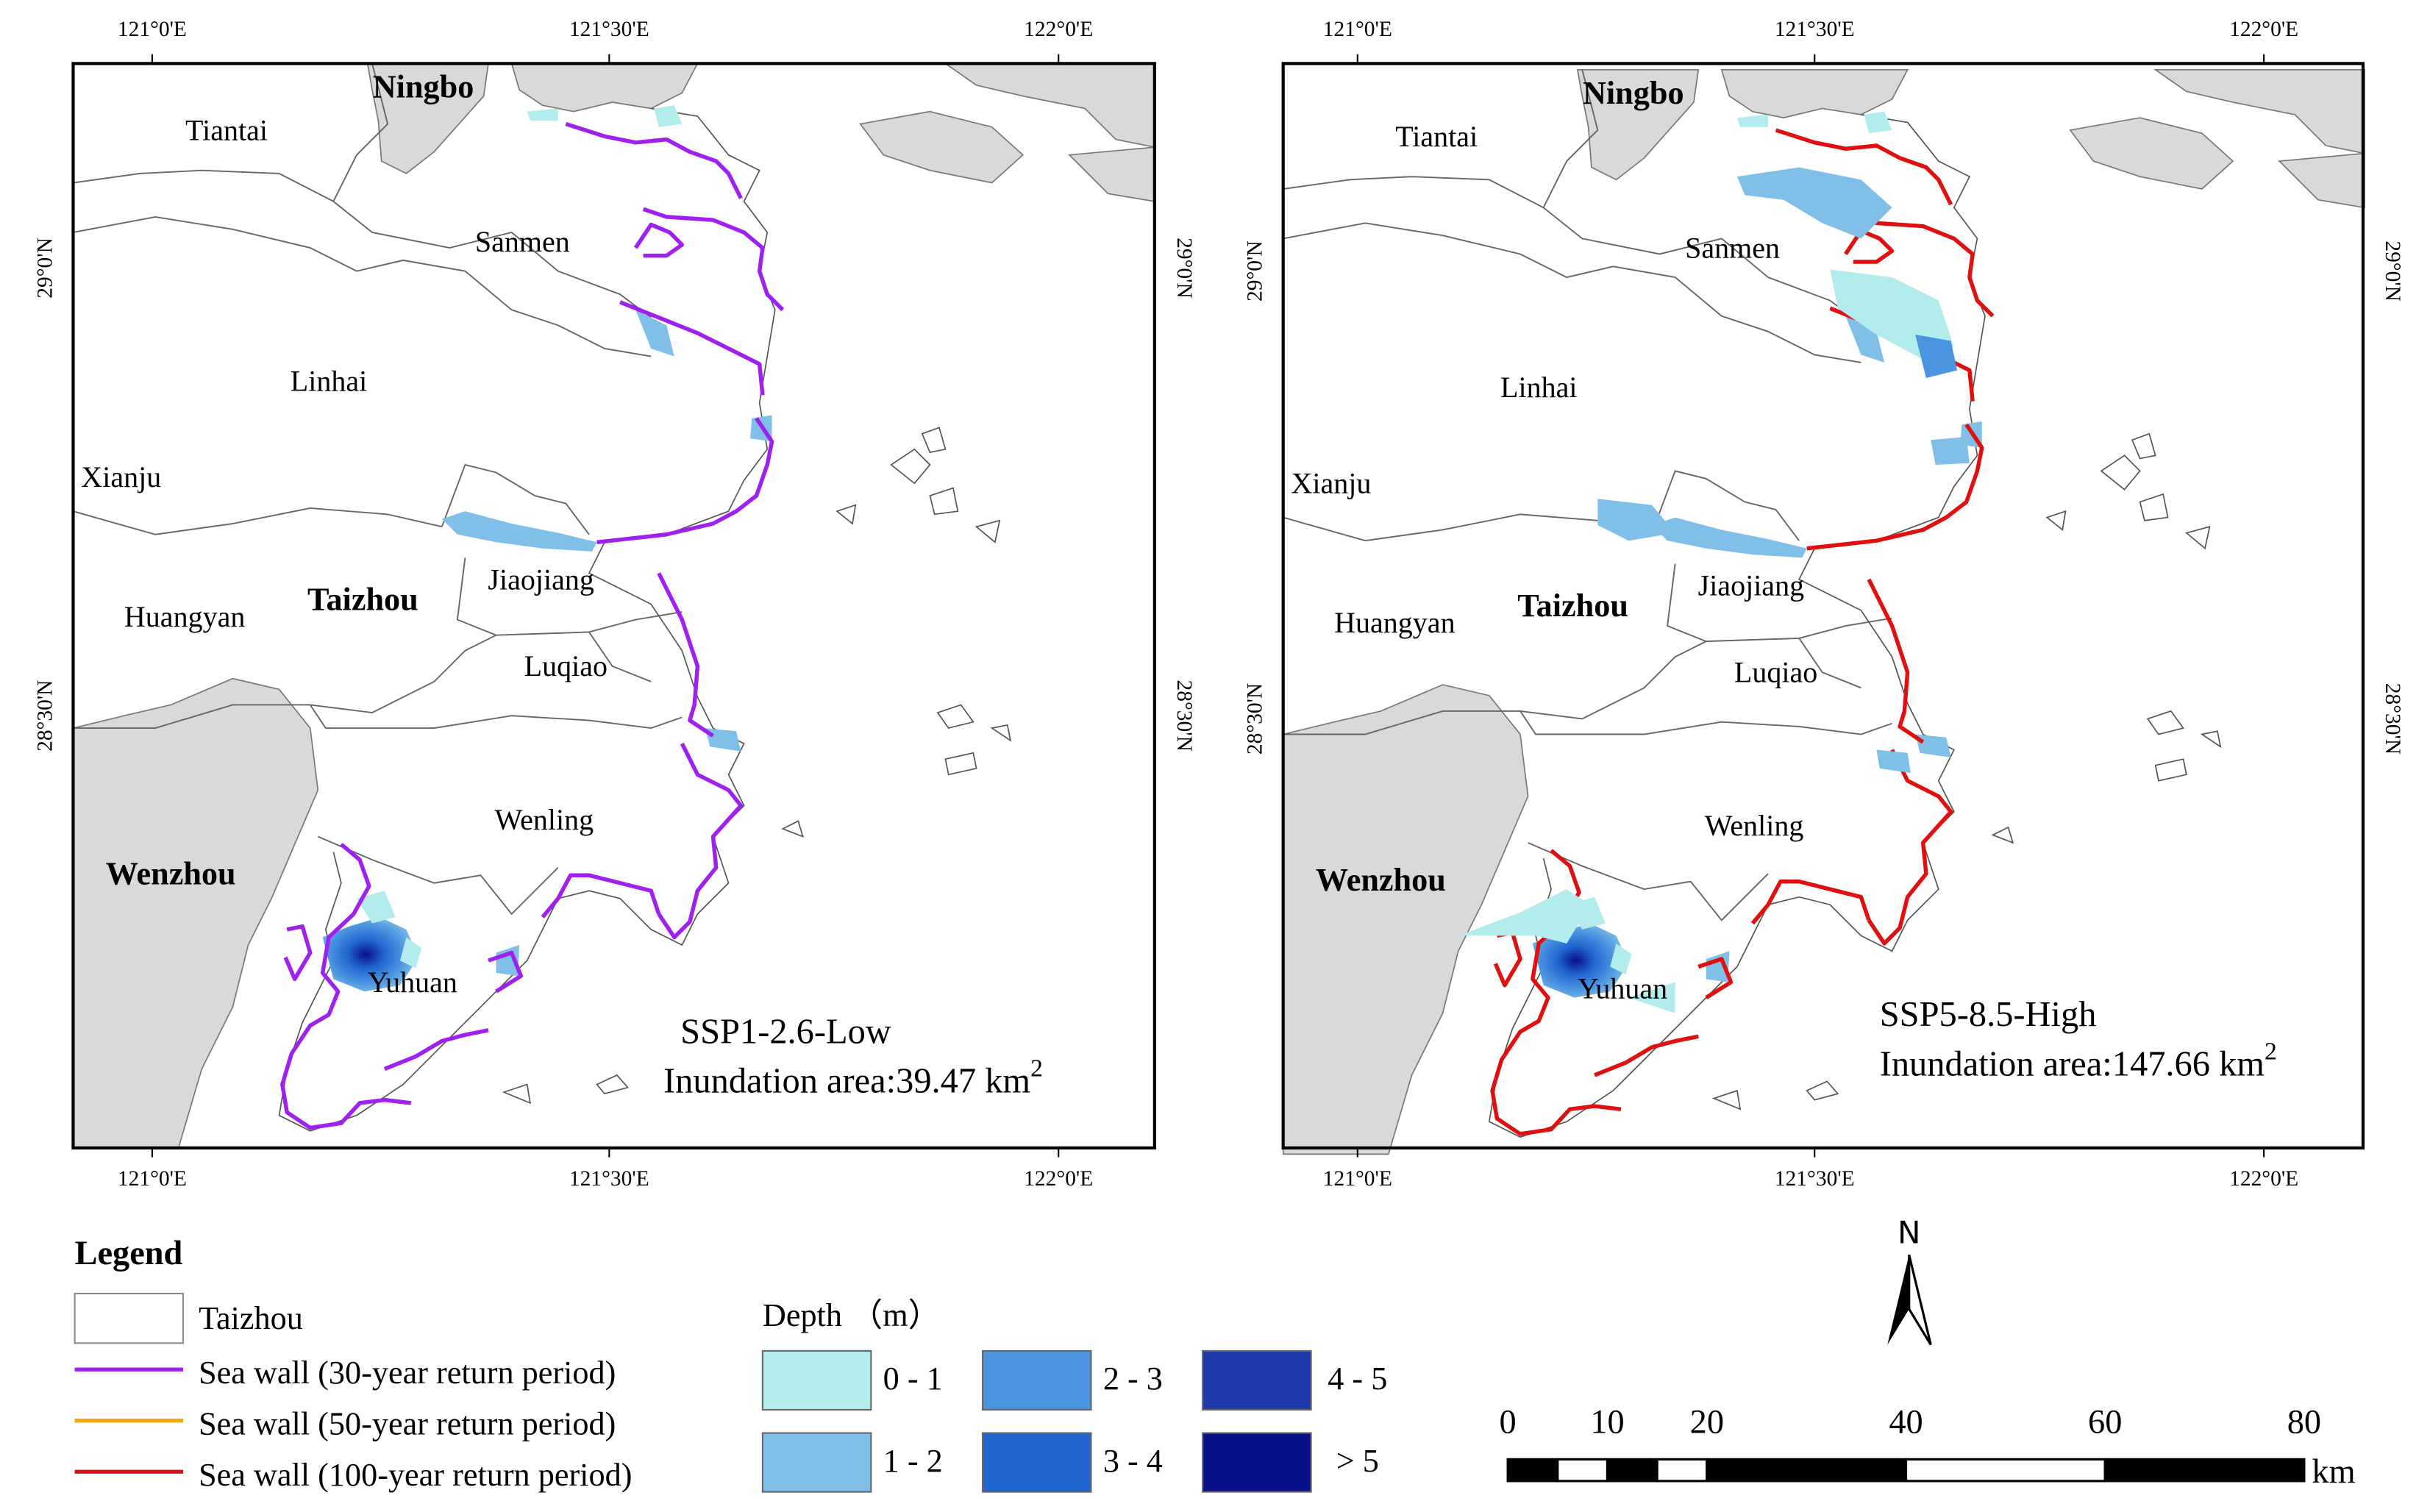 The height and width of the screenshot is (1512, 2430). Describe the element at coordinates (785, 1031) in the screenshot. I see `scenario-label: SSP1-2.6-Low` at that location.